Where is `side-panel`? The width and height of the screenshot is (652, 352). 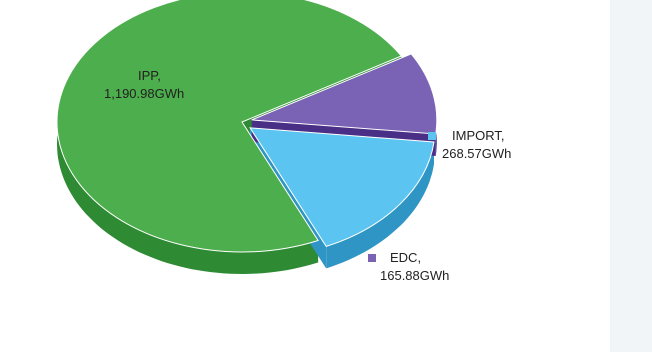
side-panel is located at coordinates (631, 176).